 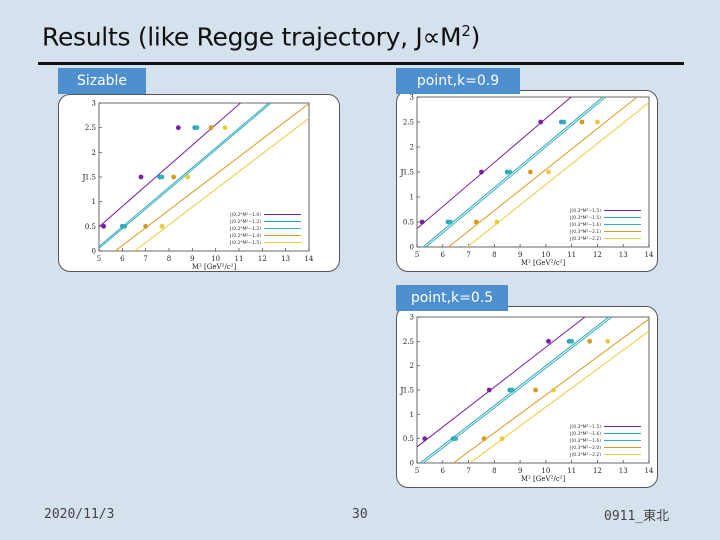 I want to click on legend-label: J(0.3*M²−2.2), so click(x=585, y=455).